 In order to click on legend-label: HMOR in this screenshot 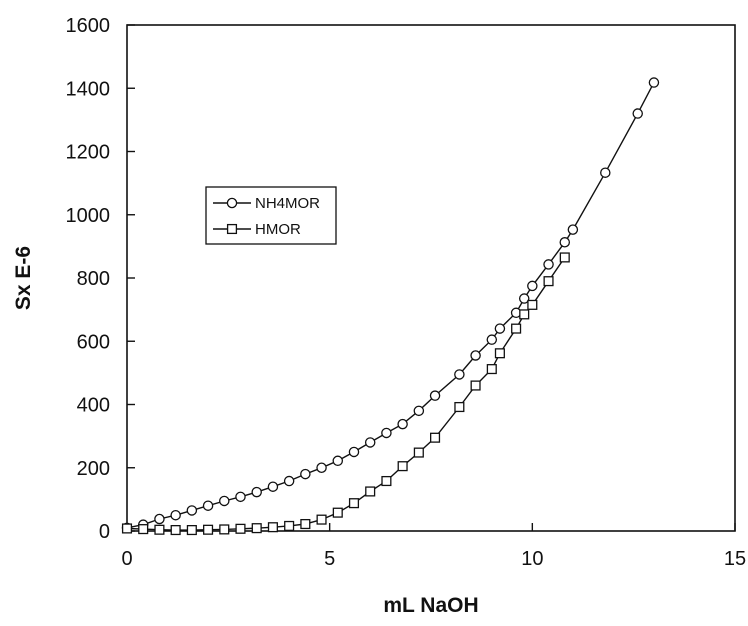, I will do `click(278, 229)`.